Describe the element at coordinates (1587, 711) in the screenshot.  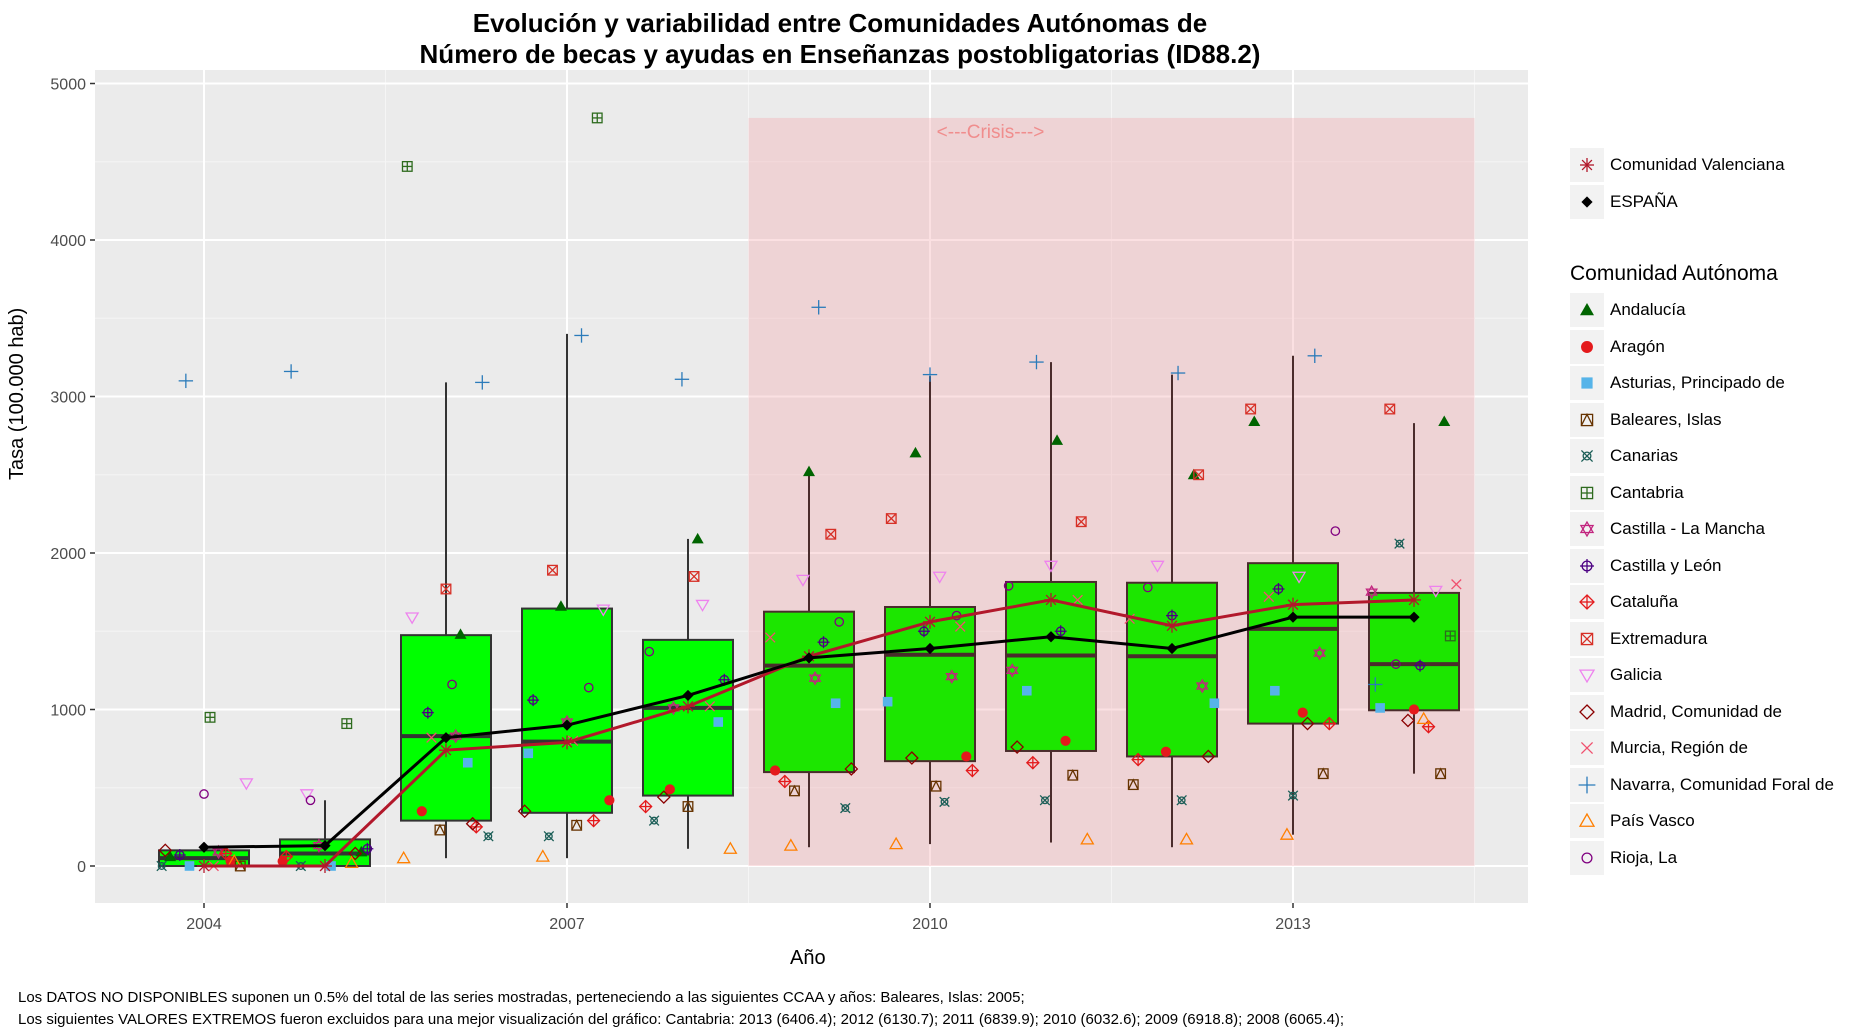
I see `diamond-open-marker-icon` at that location.